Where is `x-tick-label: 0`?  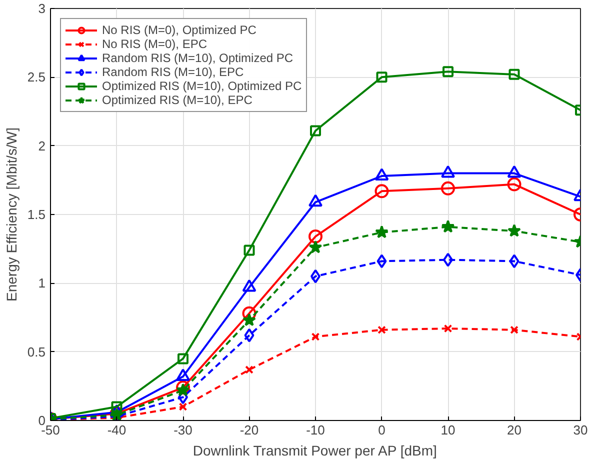 x-tick-label: 0 is located at coordinates (382, 430).